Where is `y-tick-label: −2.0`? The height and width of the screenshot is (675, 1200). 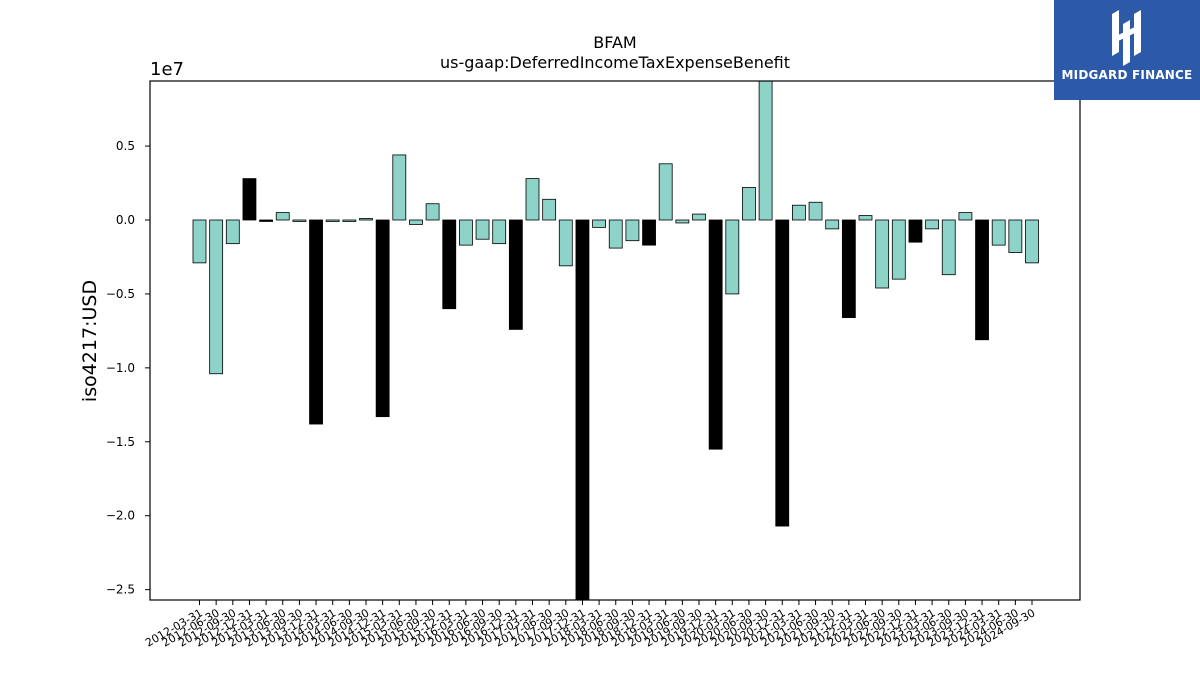 y-tick-label: −2.0 is located at coordinates (120, 516).